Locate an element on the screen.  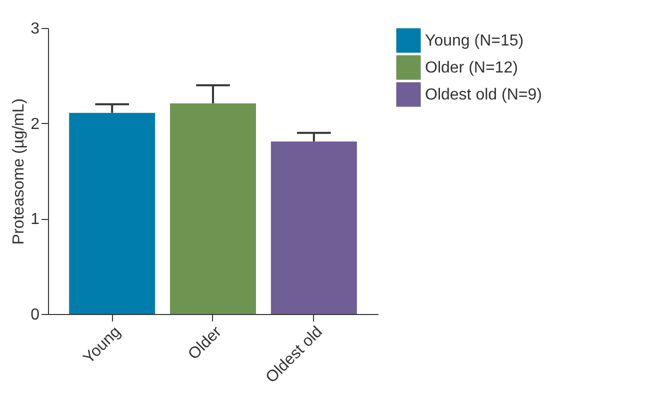
legend-label: Older (N=12) is located at coordinates (471, 68).